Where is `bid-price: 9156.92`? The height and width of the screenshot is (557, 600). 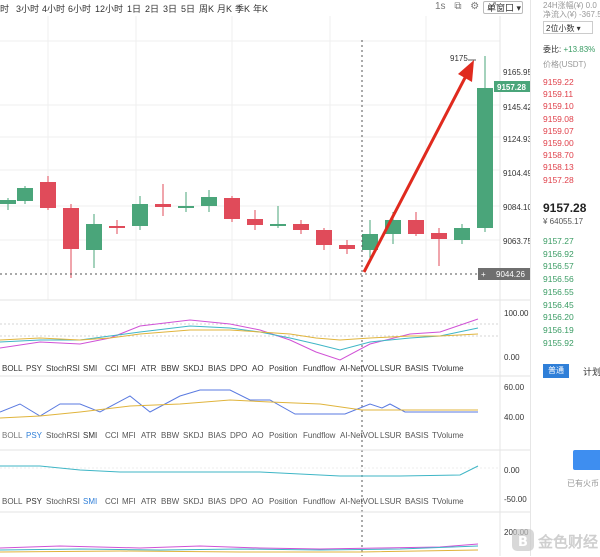
bid-price: 9156.92 is located at coordinates (558, 253).